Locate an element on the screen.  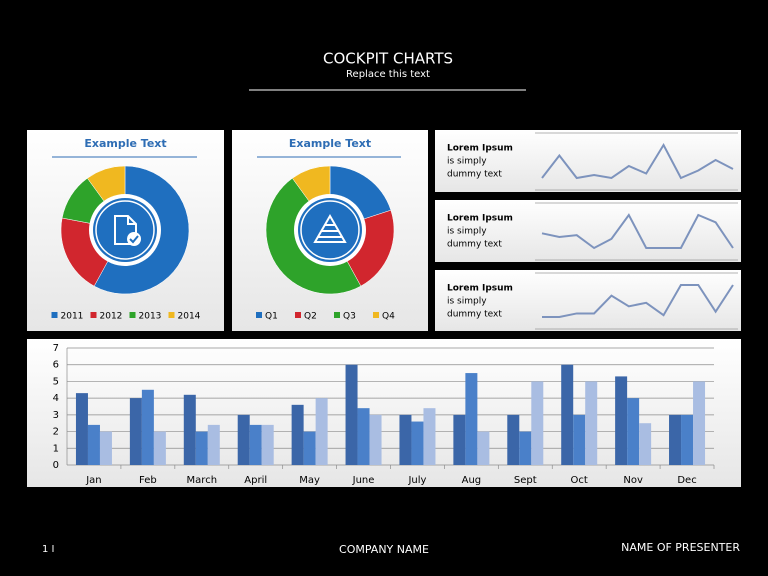
x-tick-label: June is located at coordinates (363, 480).